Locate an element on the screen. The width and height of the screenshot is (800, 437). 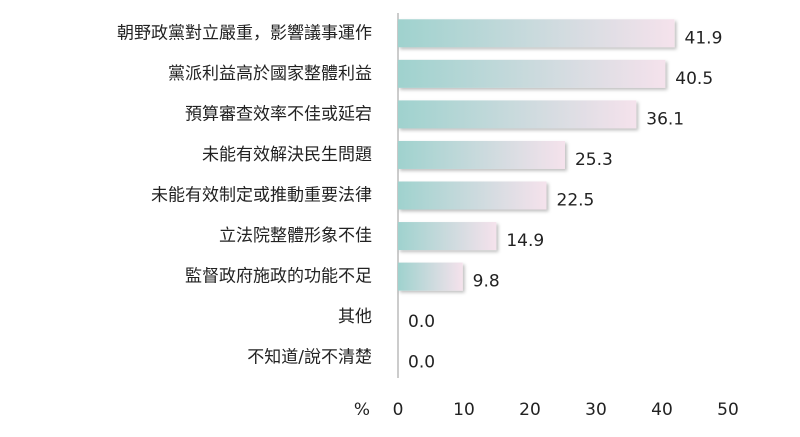
y-tick-label: 其他 is located at coordinates (355, 317).